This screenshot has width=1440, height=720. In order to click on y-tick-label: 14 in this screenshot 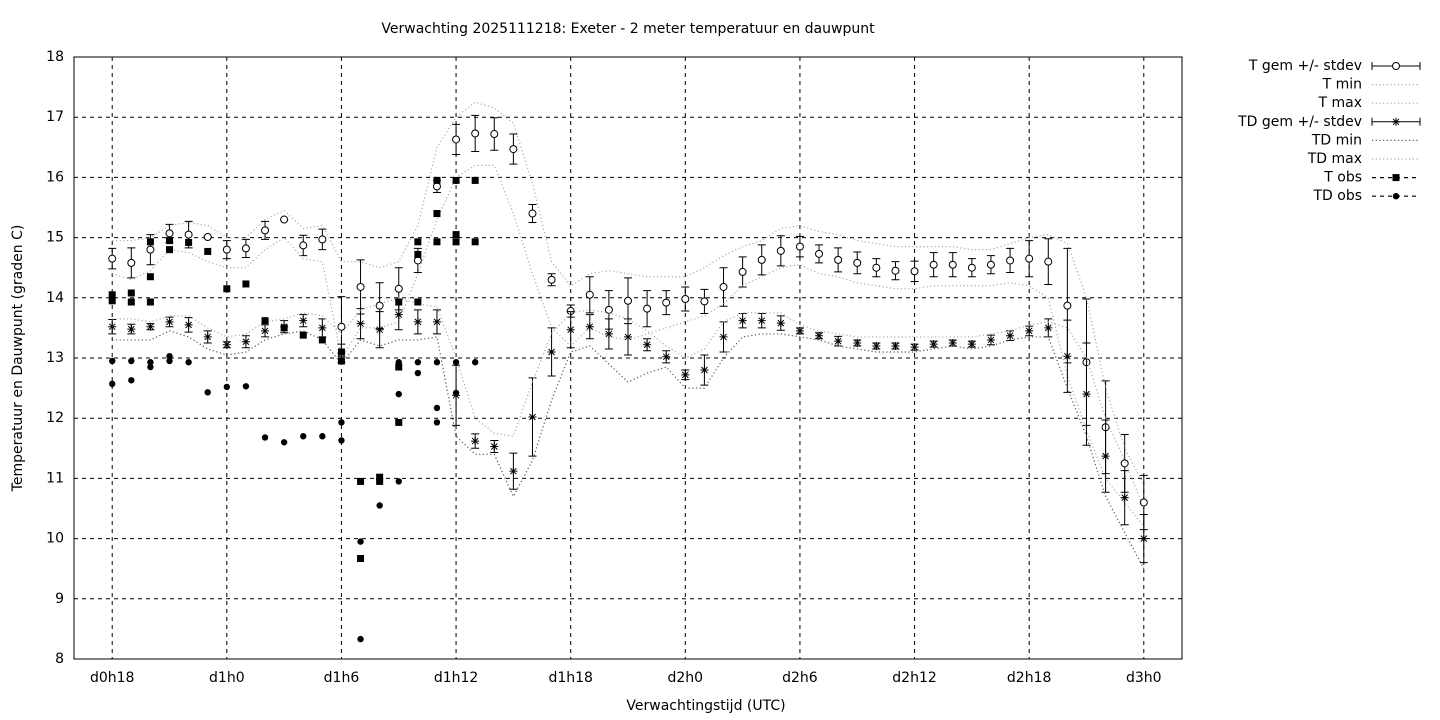, I will do `click(55, 298)`.